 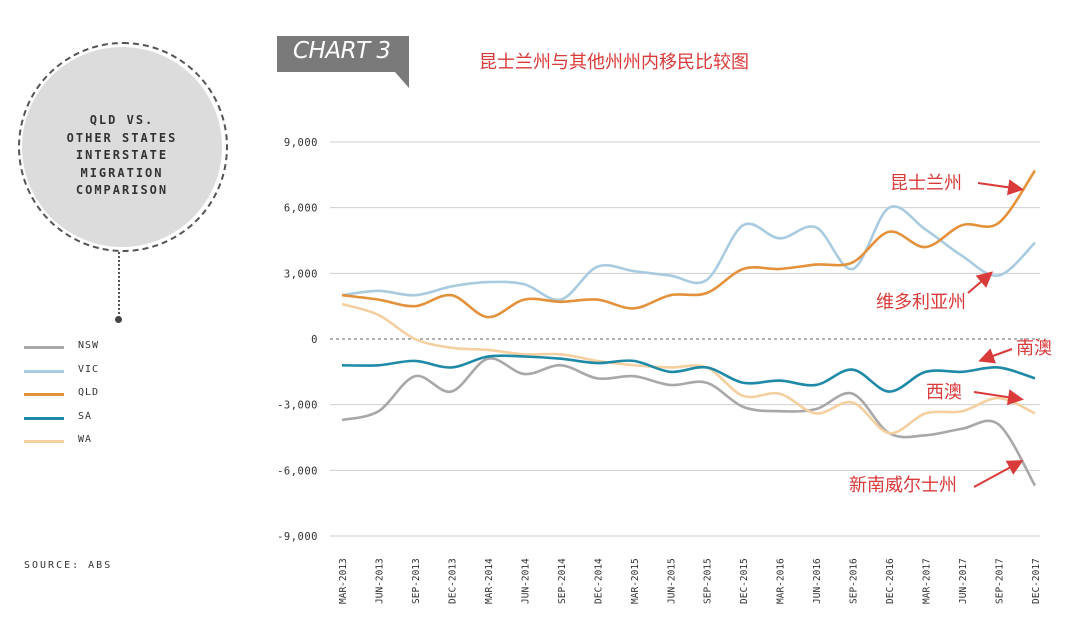 I want to click on legend-swatch-vic, so click(x=44, y=371).